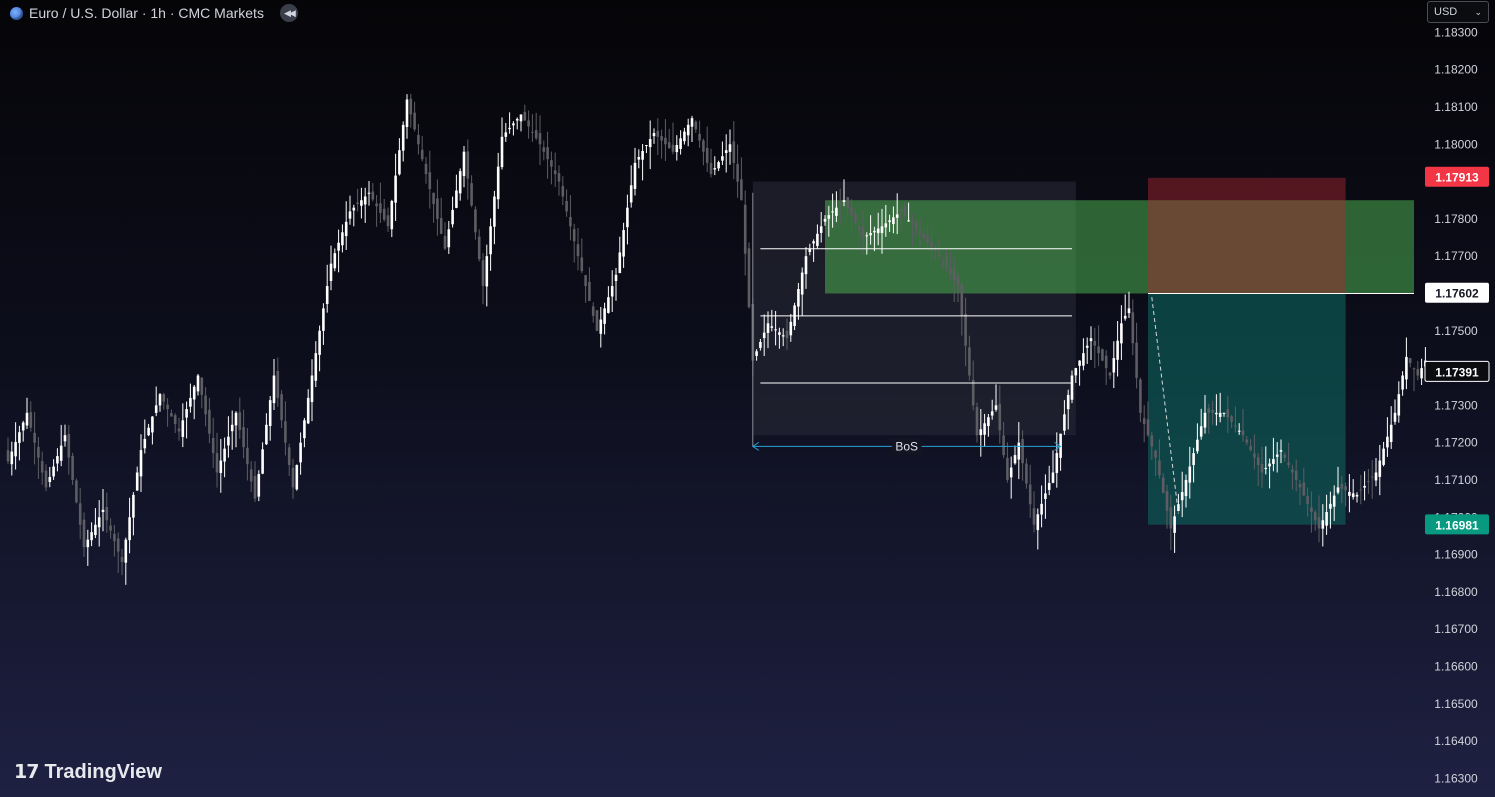 The height and width of the screenshot is (797, 1495). Describe the element at coordinates (1456, 592) in the screenshot. I see `price-tick-label: 1.16800` at that location.